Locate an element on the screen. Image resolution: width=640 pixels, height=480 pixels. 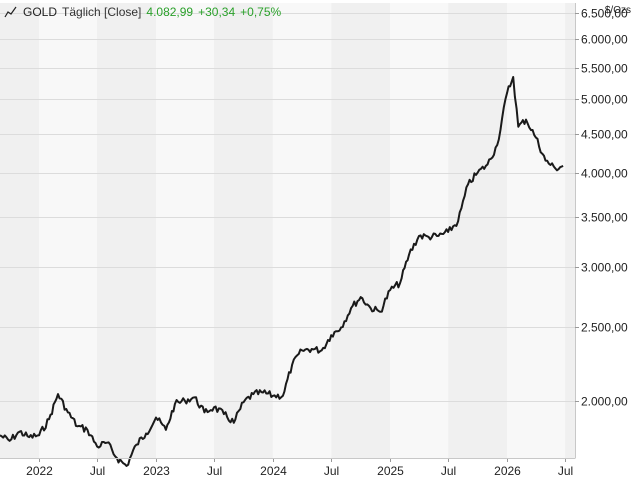
x-axis: 2022 Jul 2023 Jul 2024 Jul 2025 Jul 2026 Jul is located at coordinates (299, 468).